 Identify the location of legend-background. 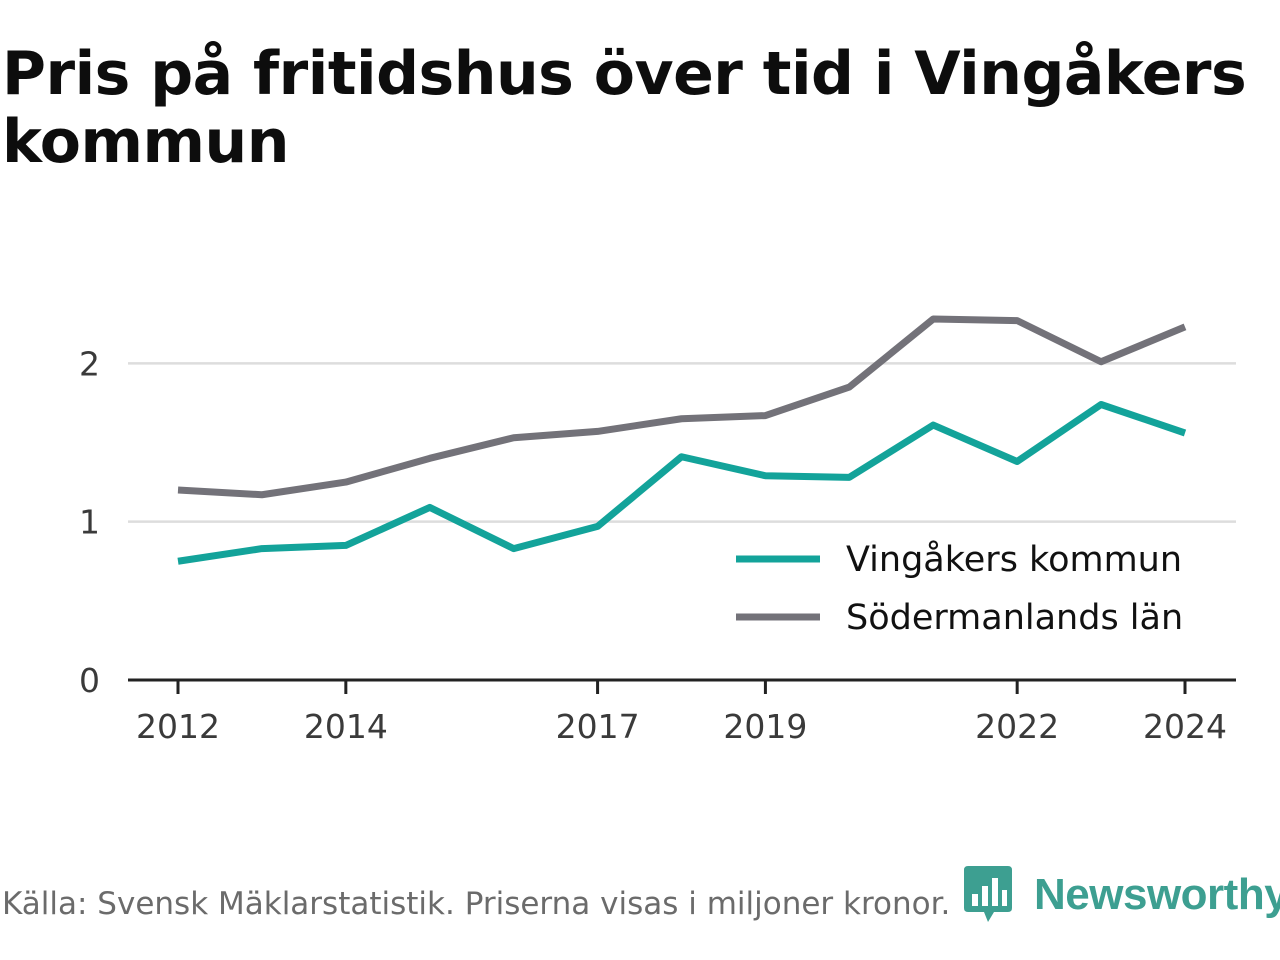
(965, 589).